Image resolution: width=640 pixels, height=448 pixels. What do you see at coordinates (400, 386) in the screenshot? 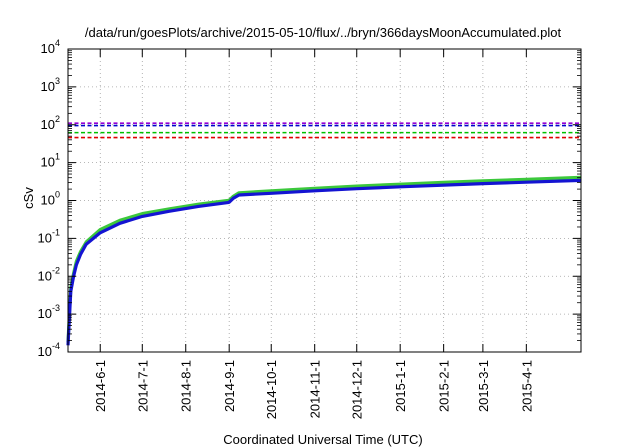
I see `x-tick-label: 2015-1-1` at bounding box center [400, 386].